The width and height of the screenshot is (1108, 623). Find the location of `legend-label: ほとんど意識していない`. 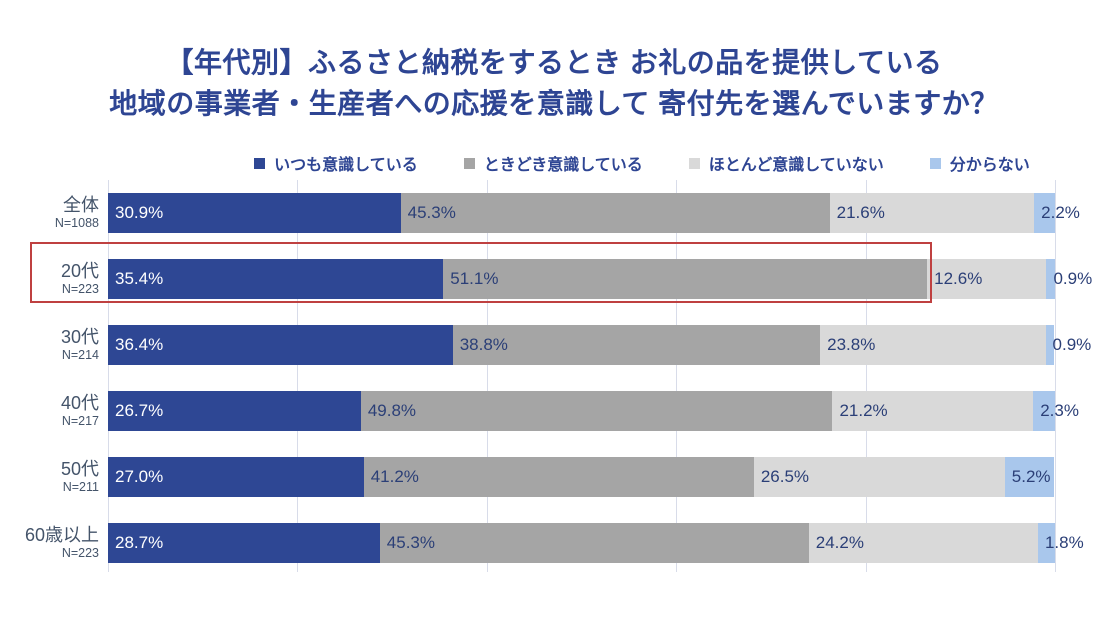

legend-label: ほとんど意識していない is located at coordinates (796, 165).